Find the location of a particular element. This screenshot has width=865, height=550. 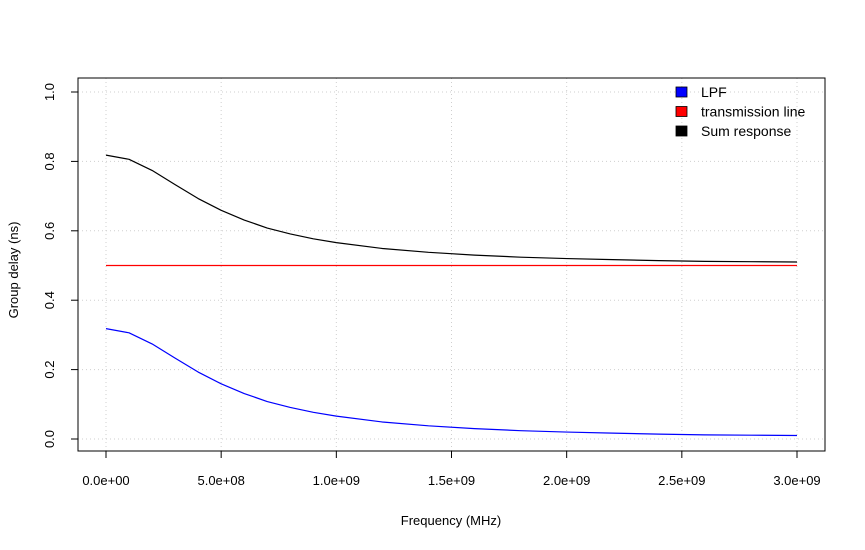

x-tick-label: 1.5e+09 is located at coordinates (451, 480).